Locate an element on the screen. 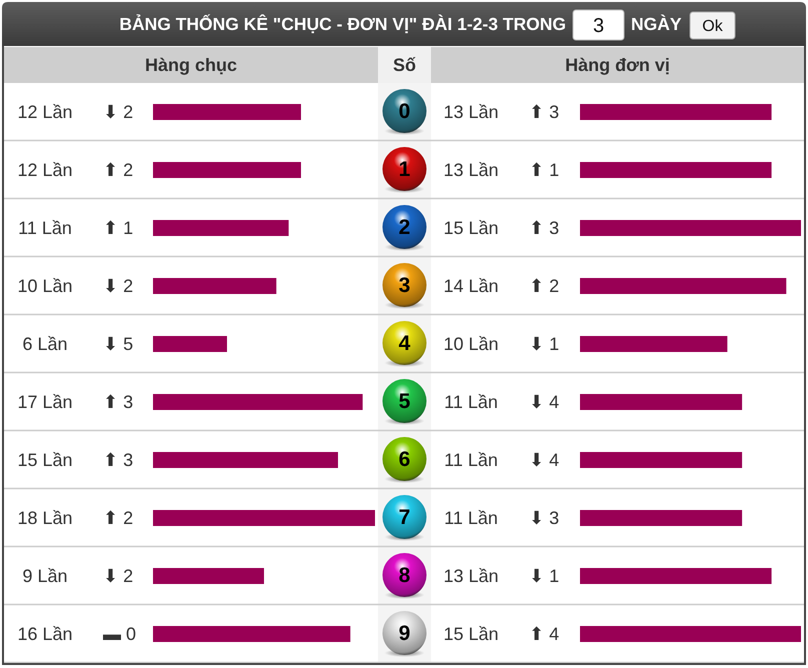  text: ⬆ 4 is located at coordinates (544, 634).